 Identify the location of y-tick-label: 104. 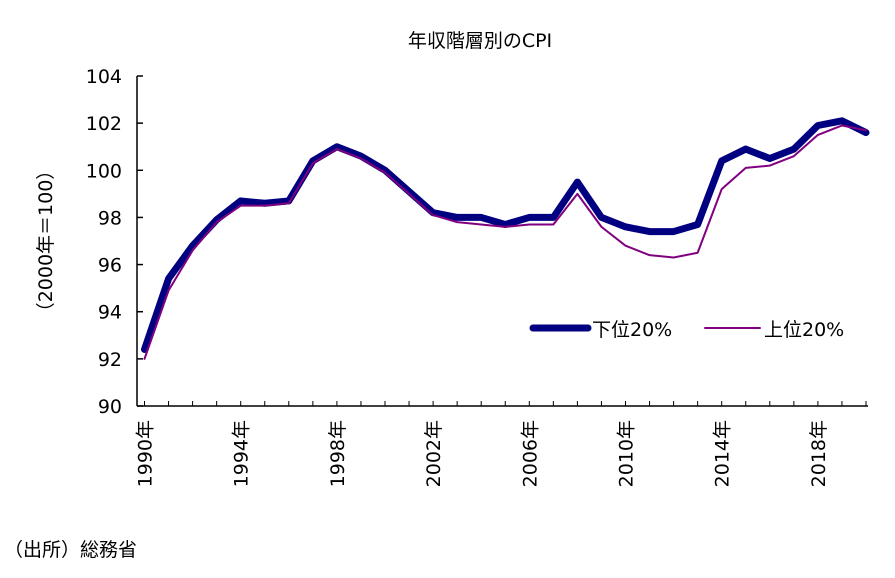
(104, 77).